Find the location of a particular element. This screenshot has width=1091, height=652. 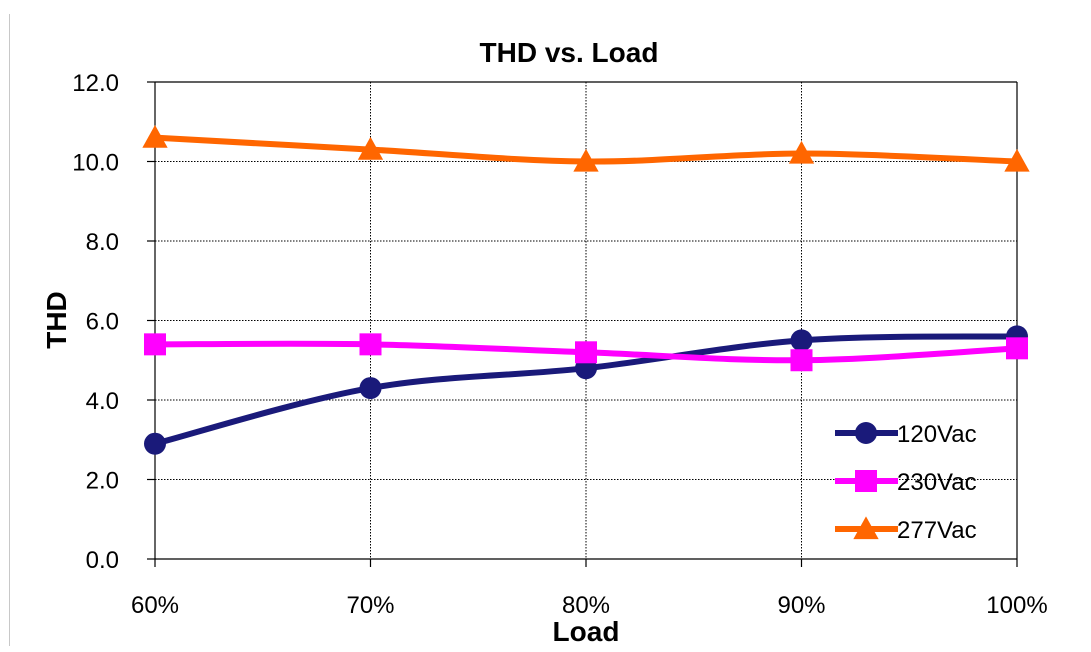

series-230Vac is located at coordinates (586, 352).